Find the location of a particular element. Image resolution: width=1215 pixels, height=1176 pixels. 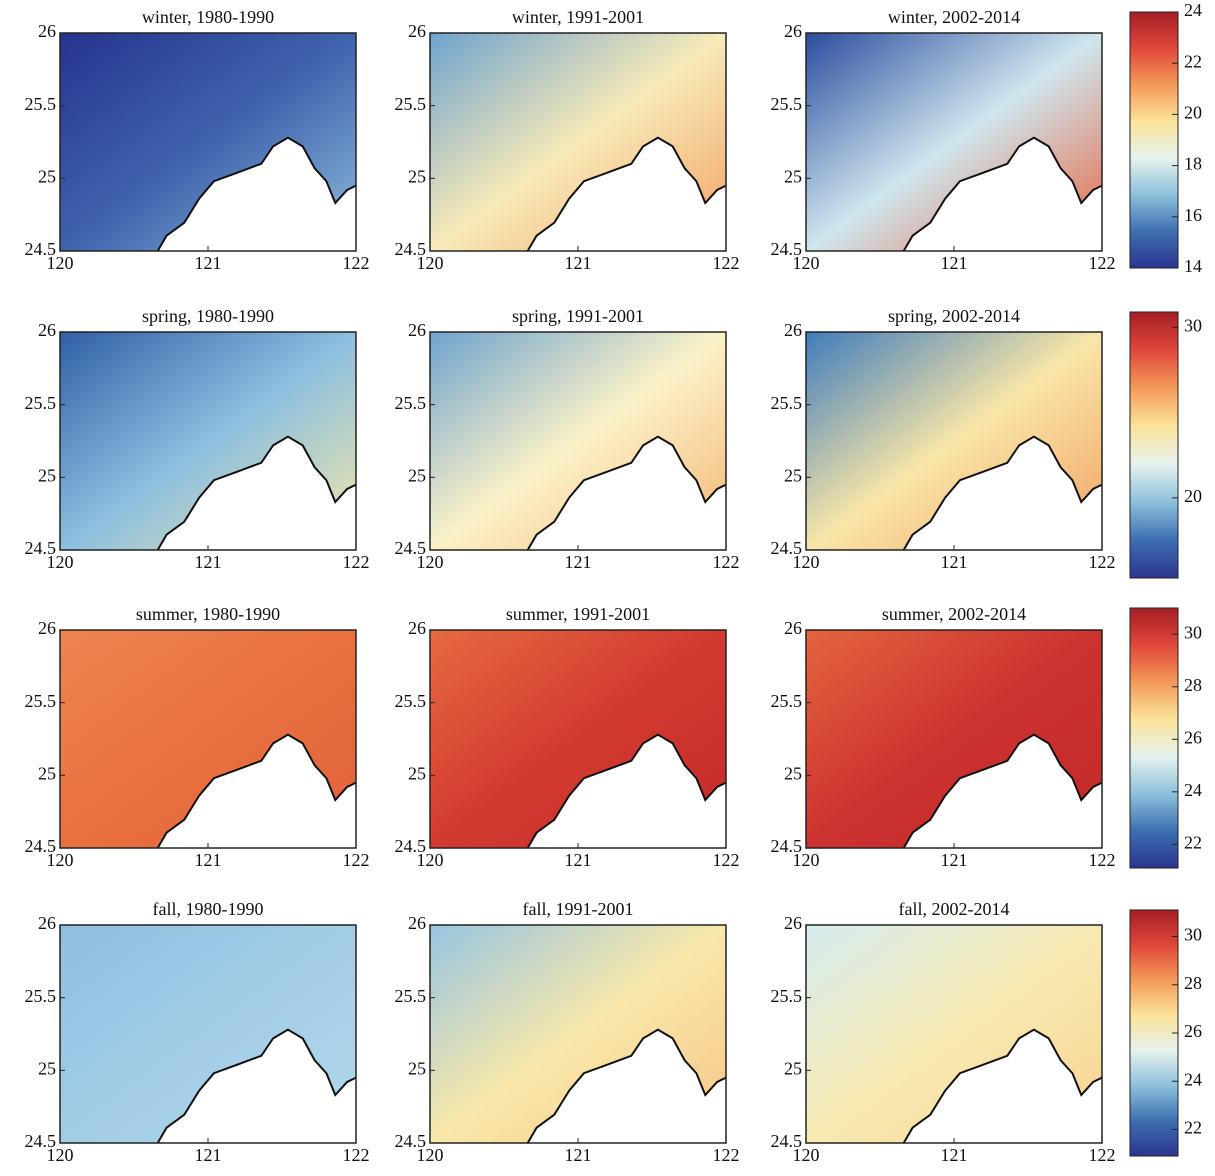

panel-title: winter, 1991-2001 is located at coordinates (578, 17).